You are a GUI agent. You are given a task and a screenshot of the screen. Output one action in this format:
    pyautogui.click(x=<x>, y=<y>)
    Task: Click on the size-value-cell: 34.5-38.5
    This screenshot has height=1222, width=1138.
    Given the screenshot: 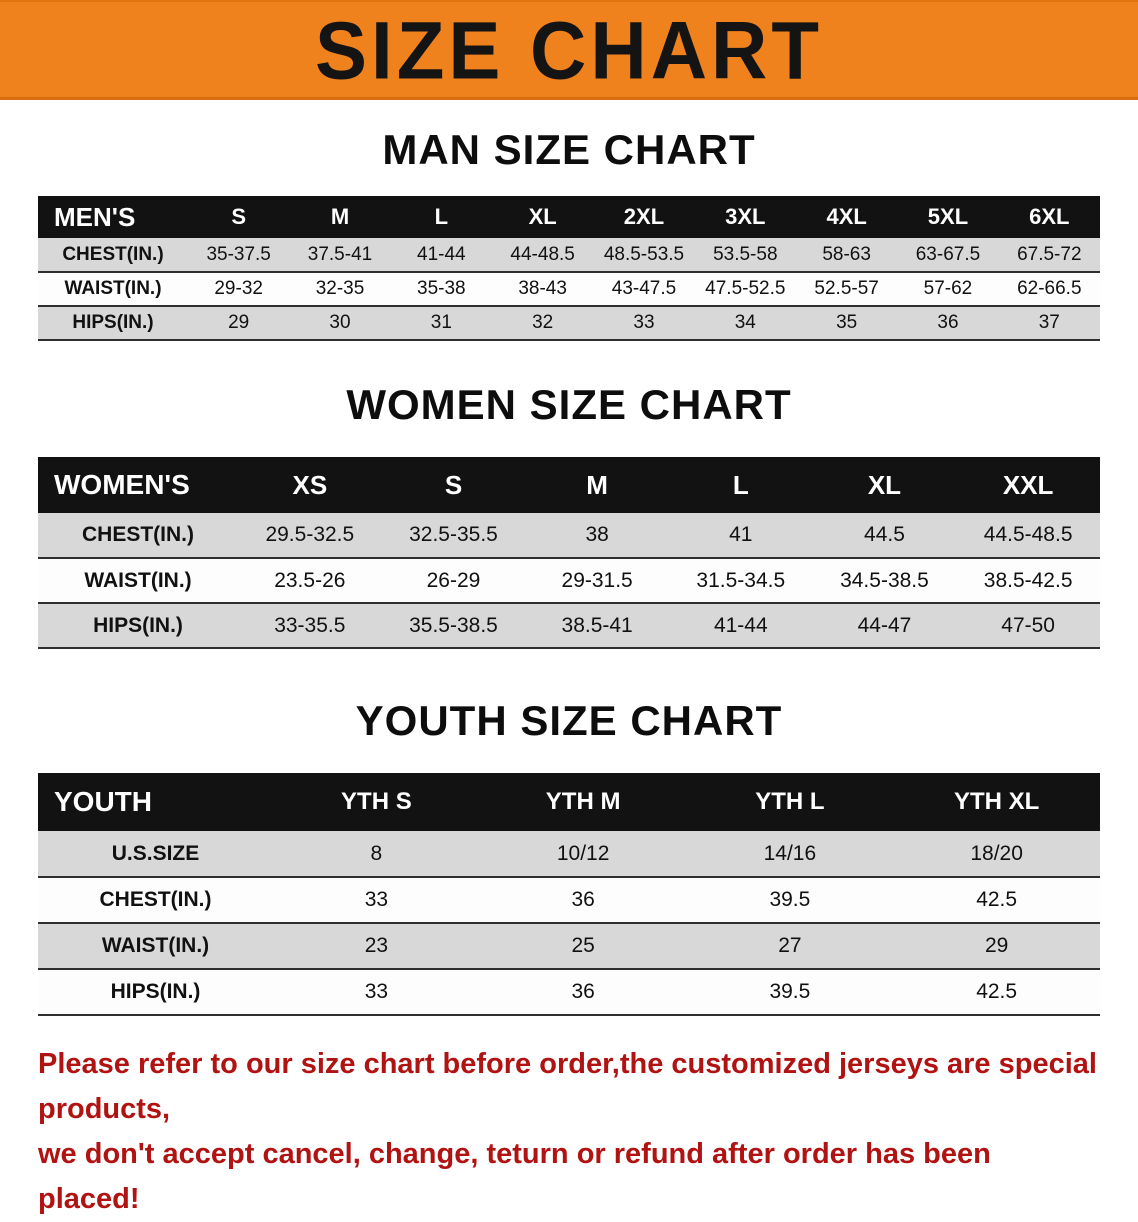 What is the action you would take?
    pyautogui.click(x=884, y=580)
    